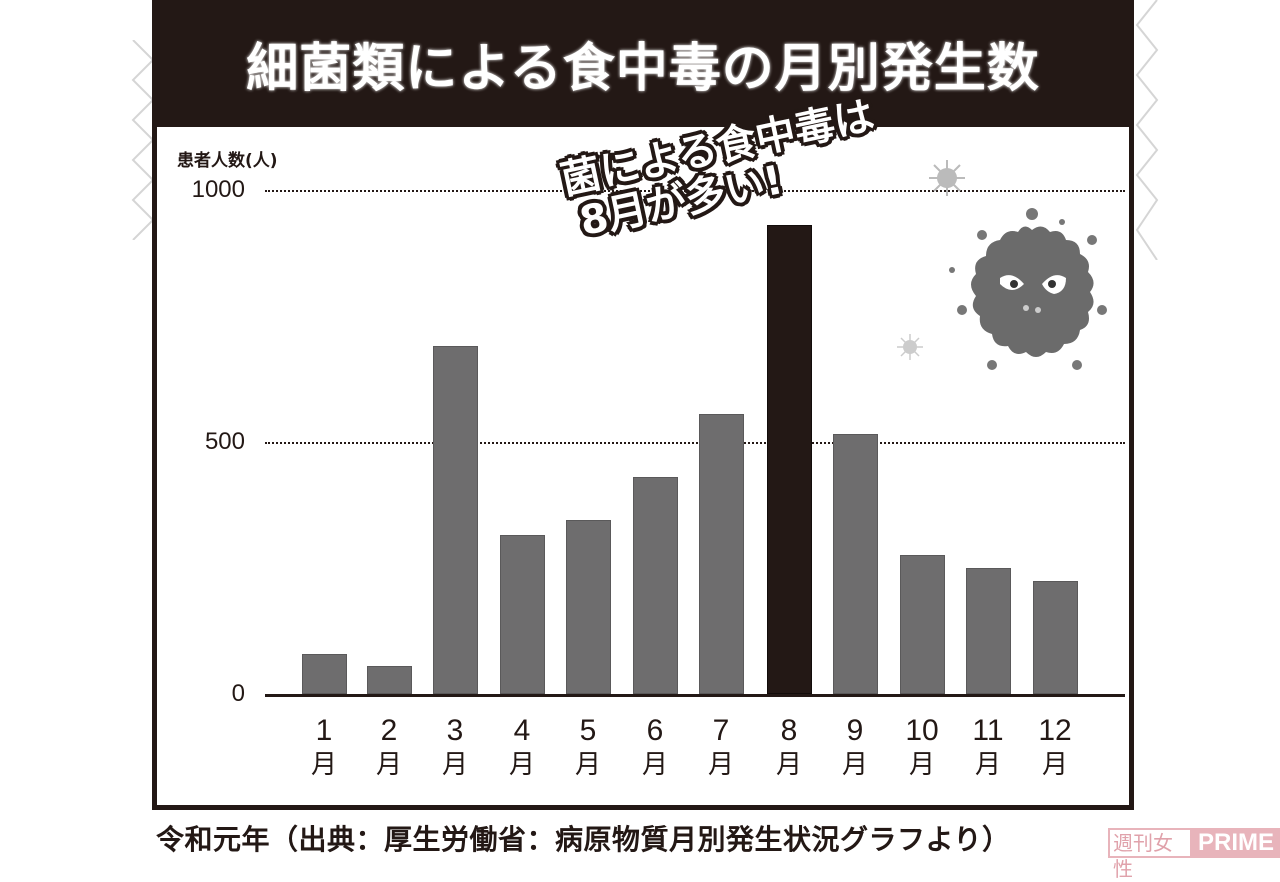 The image size is (1280, 882). What do you see at coordinates (643, 69) in the screenshot?
I see `chart-title: 細菌類による食中毒の月別発生数` at bounding box center [643, 69].